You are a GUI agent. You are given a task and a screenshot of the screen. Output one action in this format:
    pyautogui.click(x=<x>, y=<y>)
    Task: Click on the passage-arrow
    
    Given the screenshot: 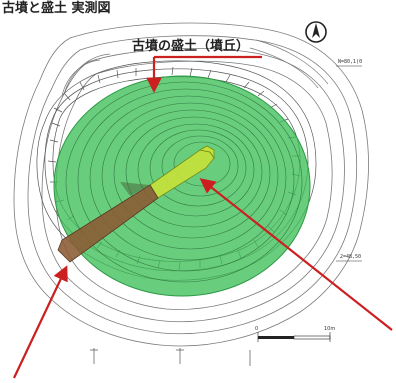 What is the action you would take?
    pyautogui.click(x=40, y=322)
    